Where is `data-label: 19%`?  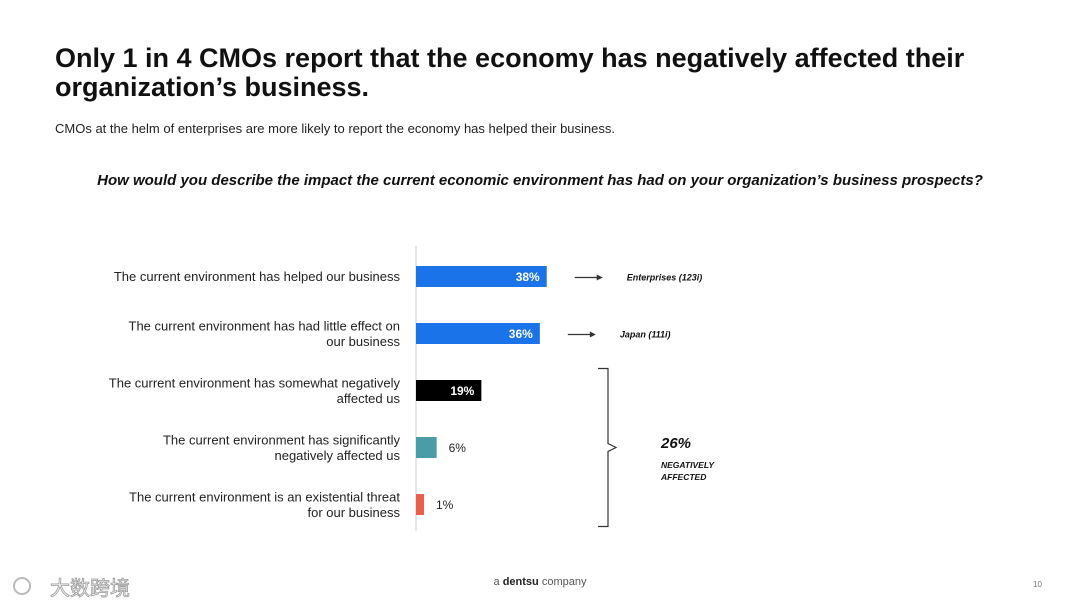
data-label: 19% is located at coordinates (462, 391).